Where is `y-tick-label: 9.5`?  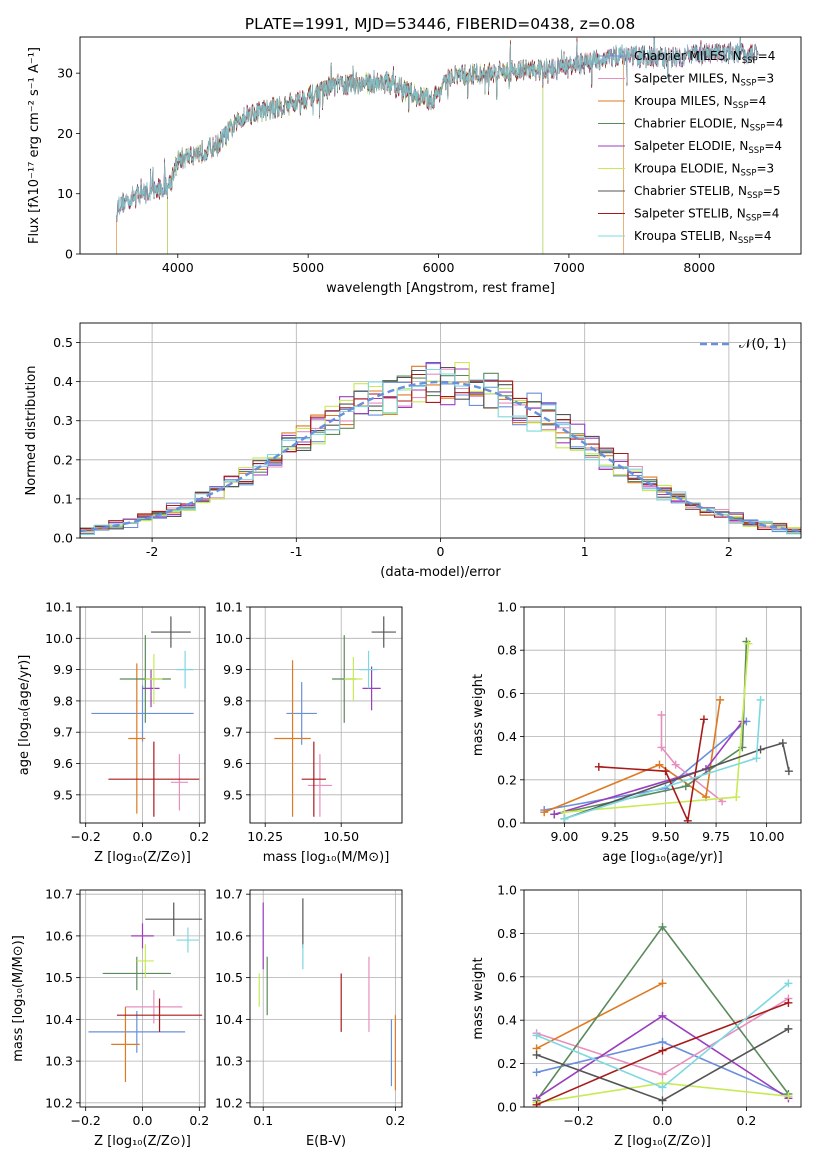 y-tick-label: 9.5 is located at coordinates (233, 794).